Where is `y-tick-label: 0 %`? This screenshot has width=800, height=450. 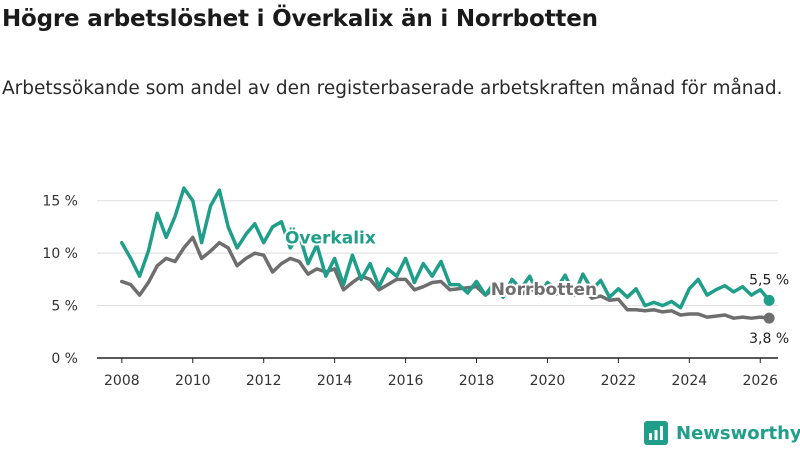
y-tick-label: 0 % is located at coordinates (64, 359).